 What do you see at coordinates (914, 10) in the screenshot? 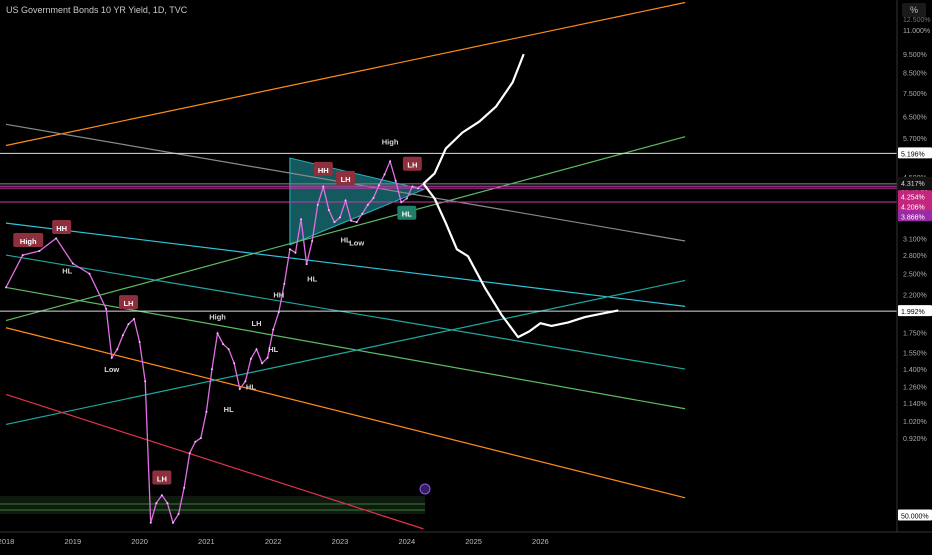
I see `percent-scale-button: %` at bounding box center [914, 10].